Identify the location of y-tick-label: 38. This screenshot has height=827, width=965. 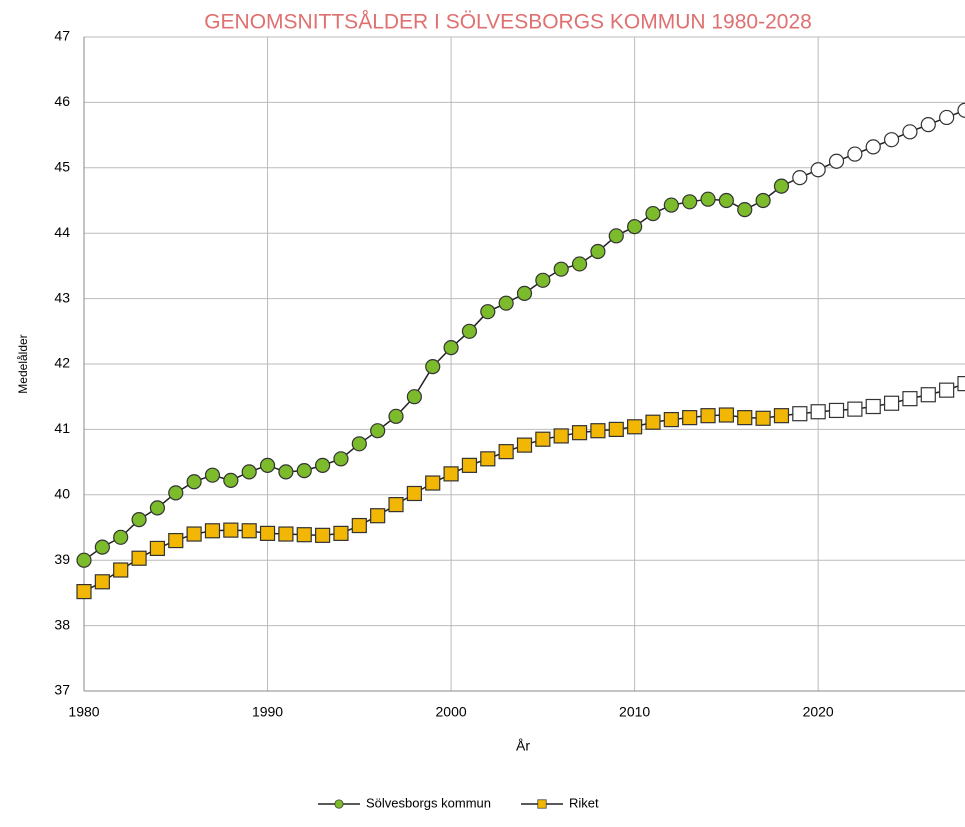
(62, 624).